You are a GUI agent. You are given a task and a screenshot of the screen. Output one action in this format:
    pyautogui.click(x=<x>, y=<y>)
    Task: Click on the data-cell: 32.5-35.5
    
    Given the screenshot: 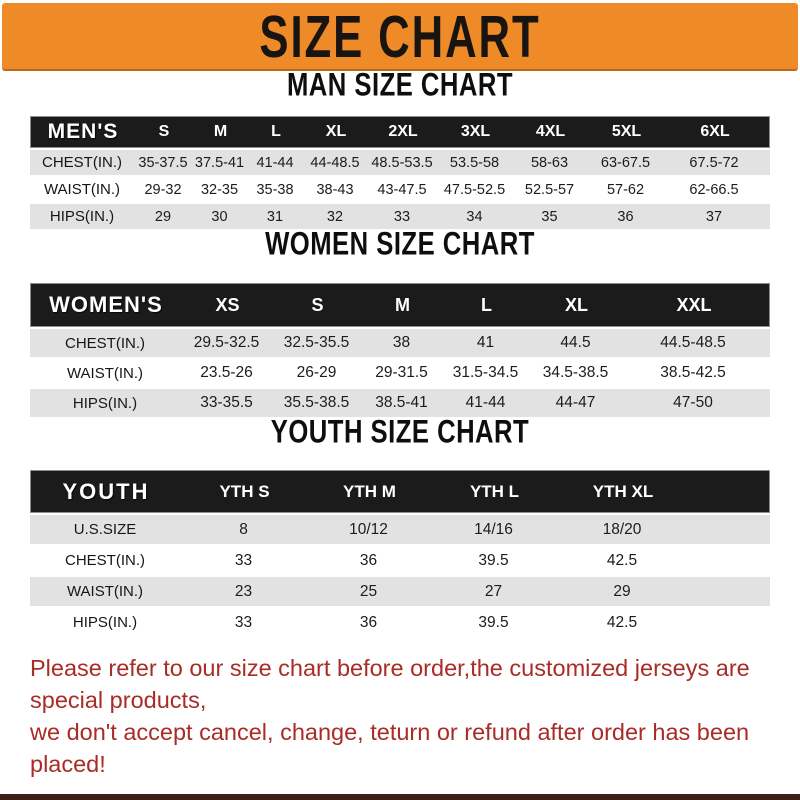 What is the action you would take?
    pyautogui.click(x=316, y=342)
    